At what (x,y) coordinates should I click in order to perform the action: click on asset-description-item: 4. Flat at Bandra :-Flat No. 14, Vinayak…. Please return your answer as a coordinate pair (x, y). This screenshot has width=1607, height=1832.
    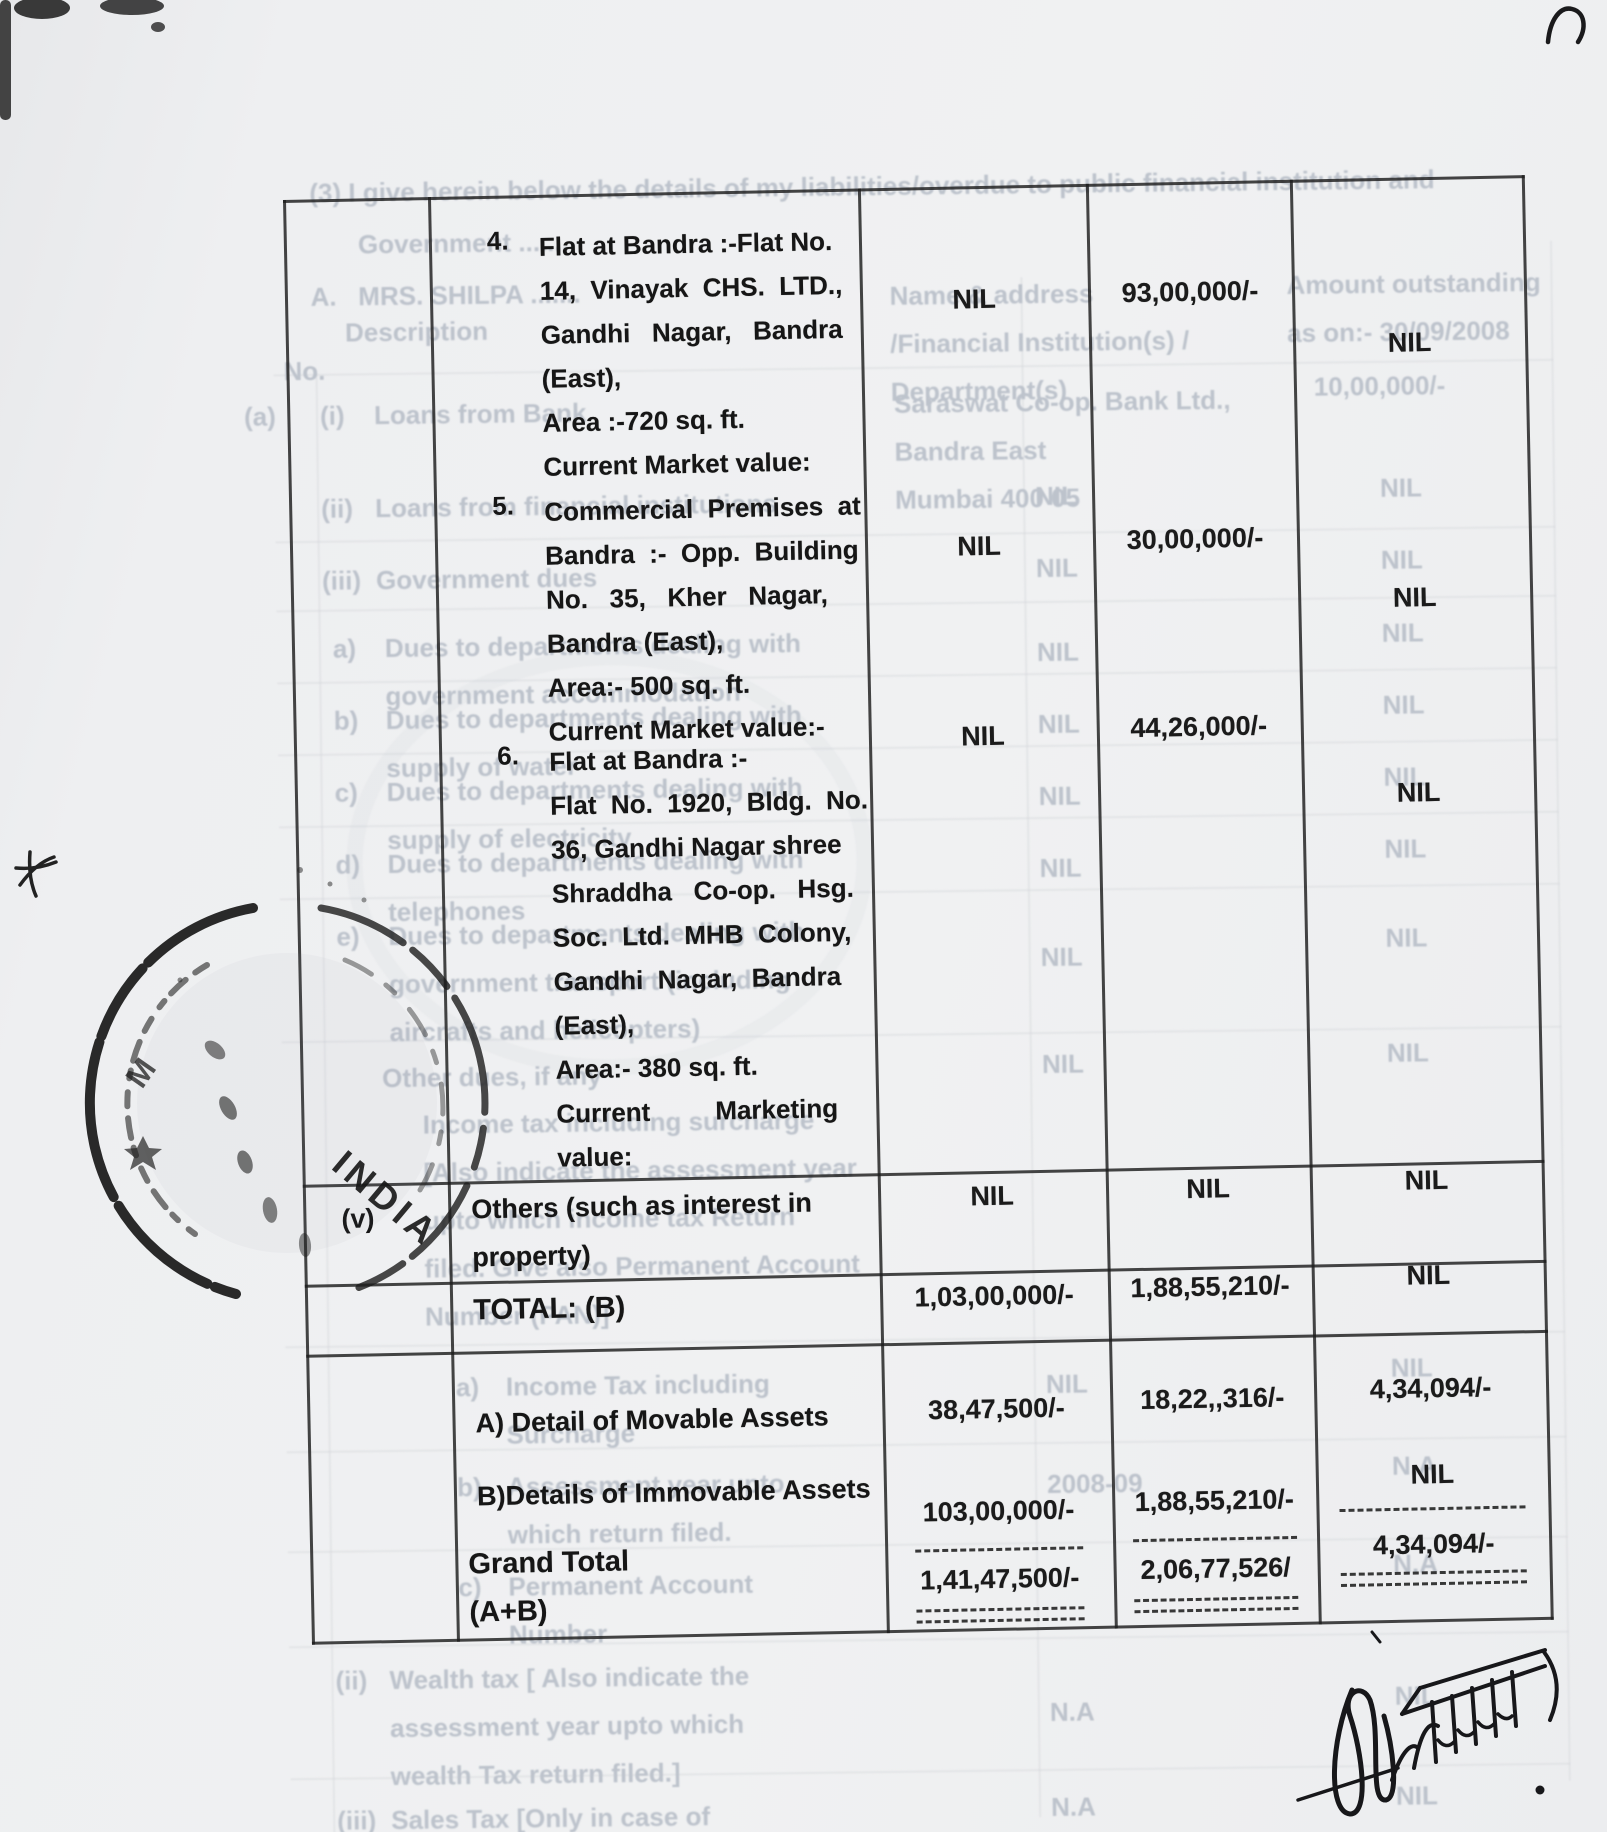
    Looking at the image, I should click on (688, 353).